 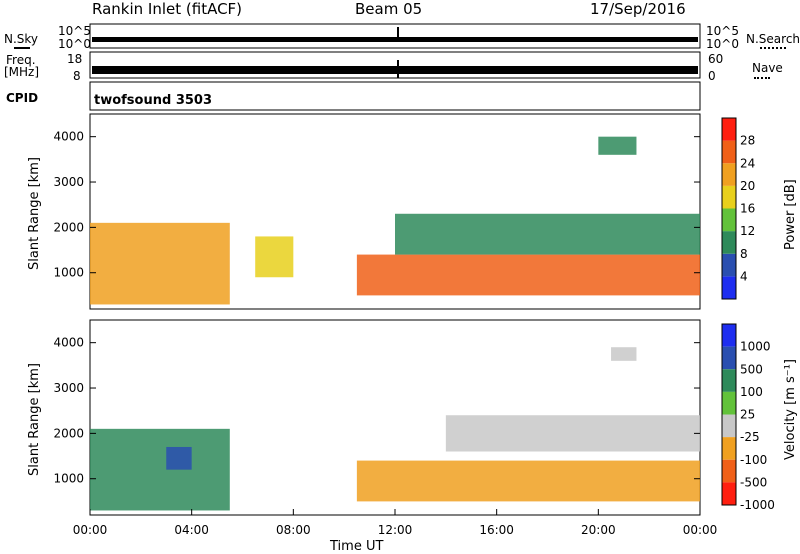 What do you see at coordinates (716, 59) in the screenshot?
I see `nave-tick-top: 60` at bounding box center [716, 59].